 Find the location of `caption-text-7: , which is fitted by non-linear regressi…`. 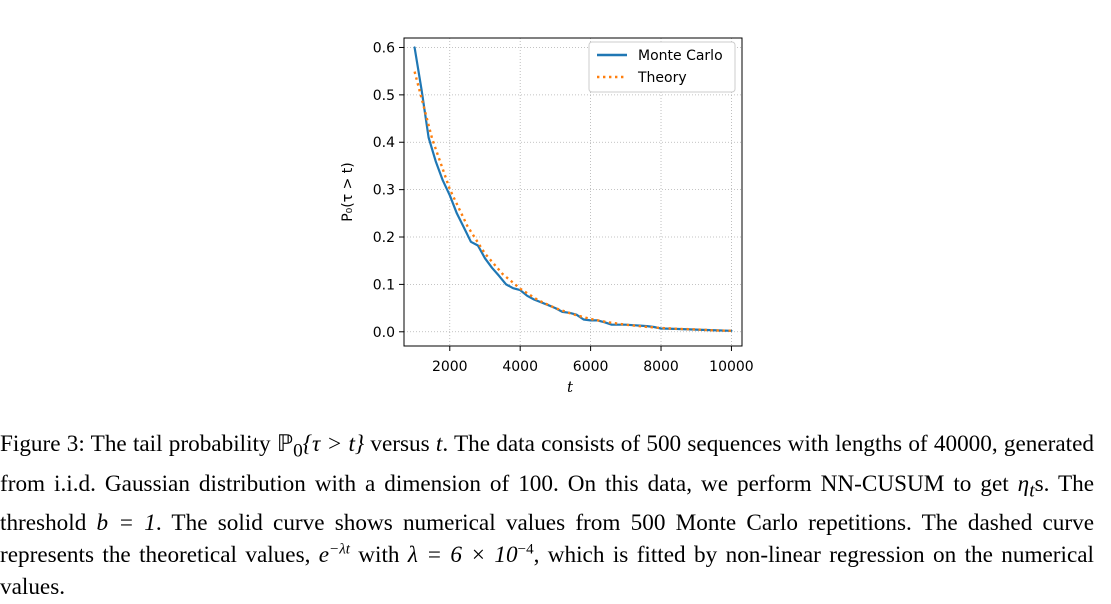

caption-text-7: , which is fitted by non-linear regressi… is located at coordinates (547, 571).